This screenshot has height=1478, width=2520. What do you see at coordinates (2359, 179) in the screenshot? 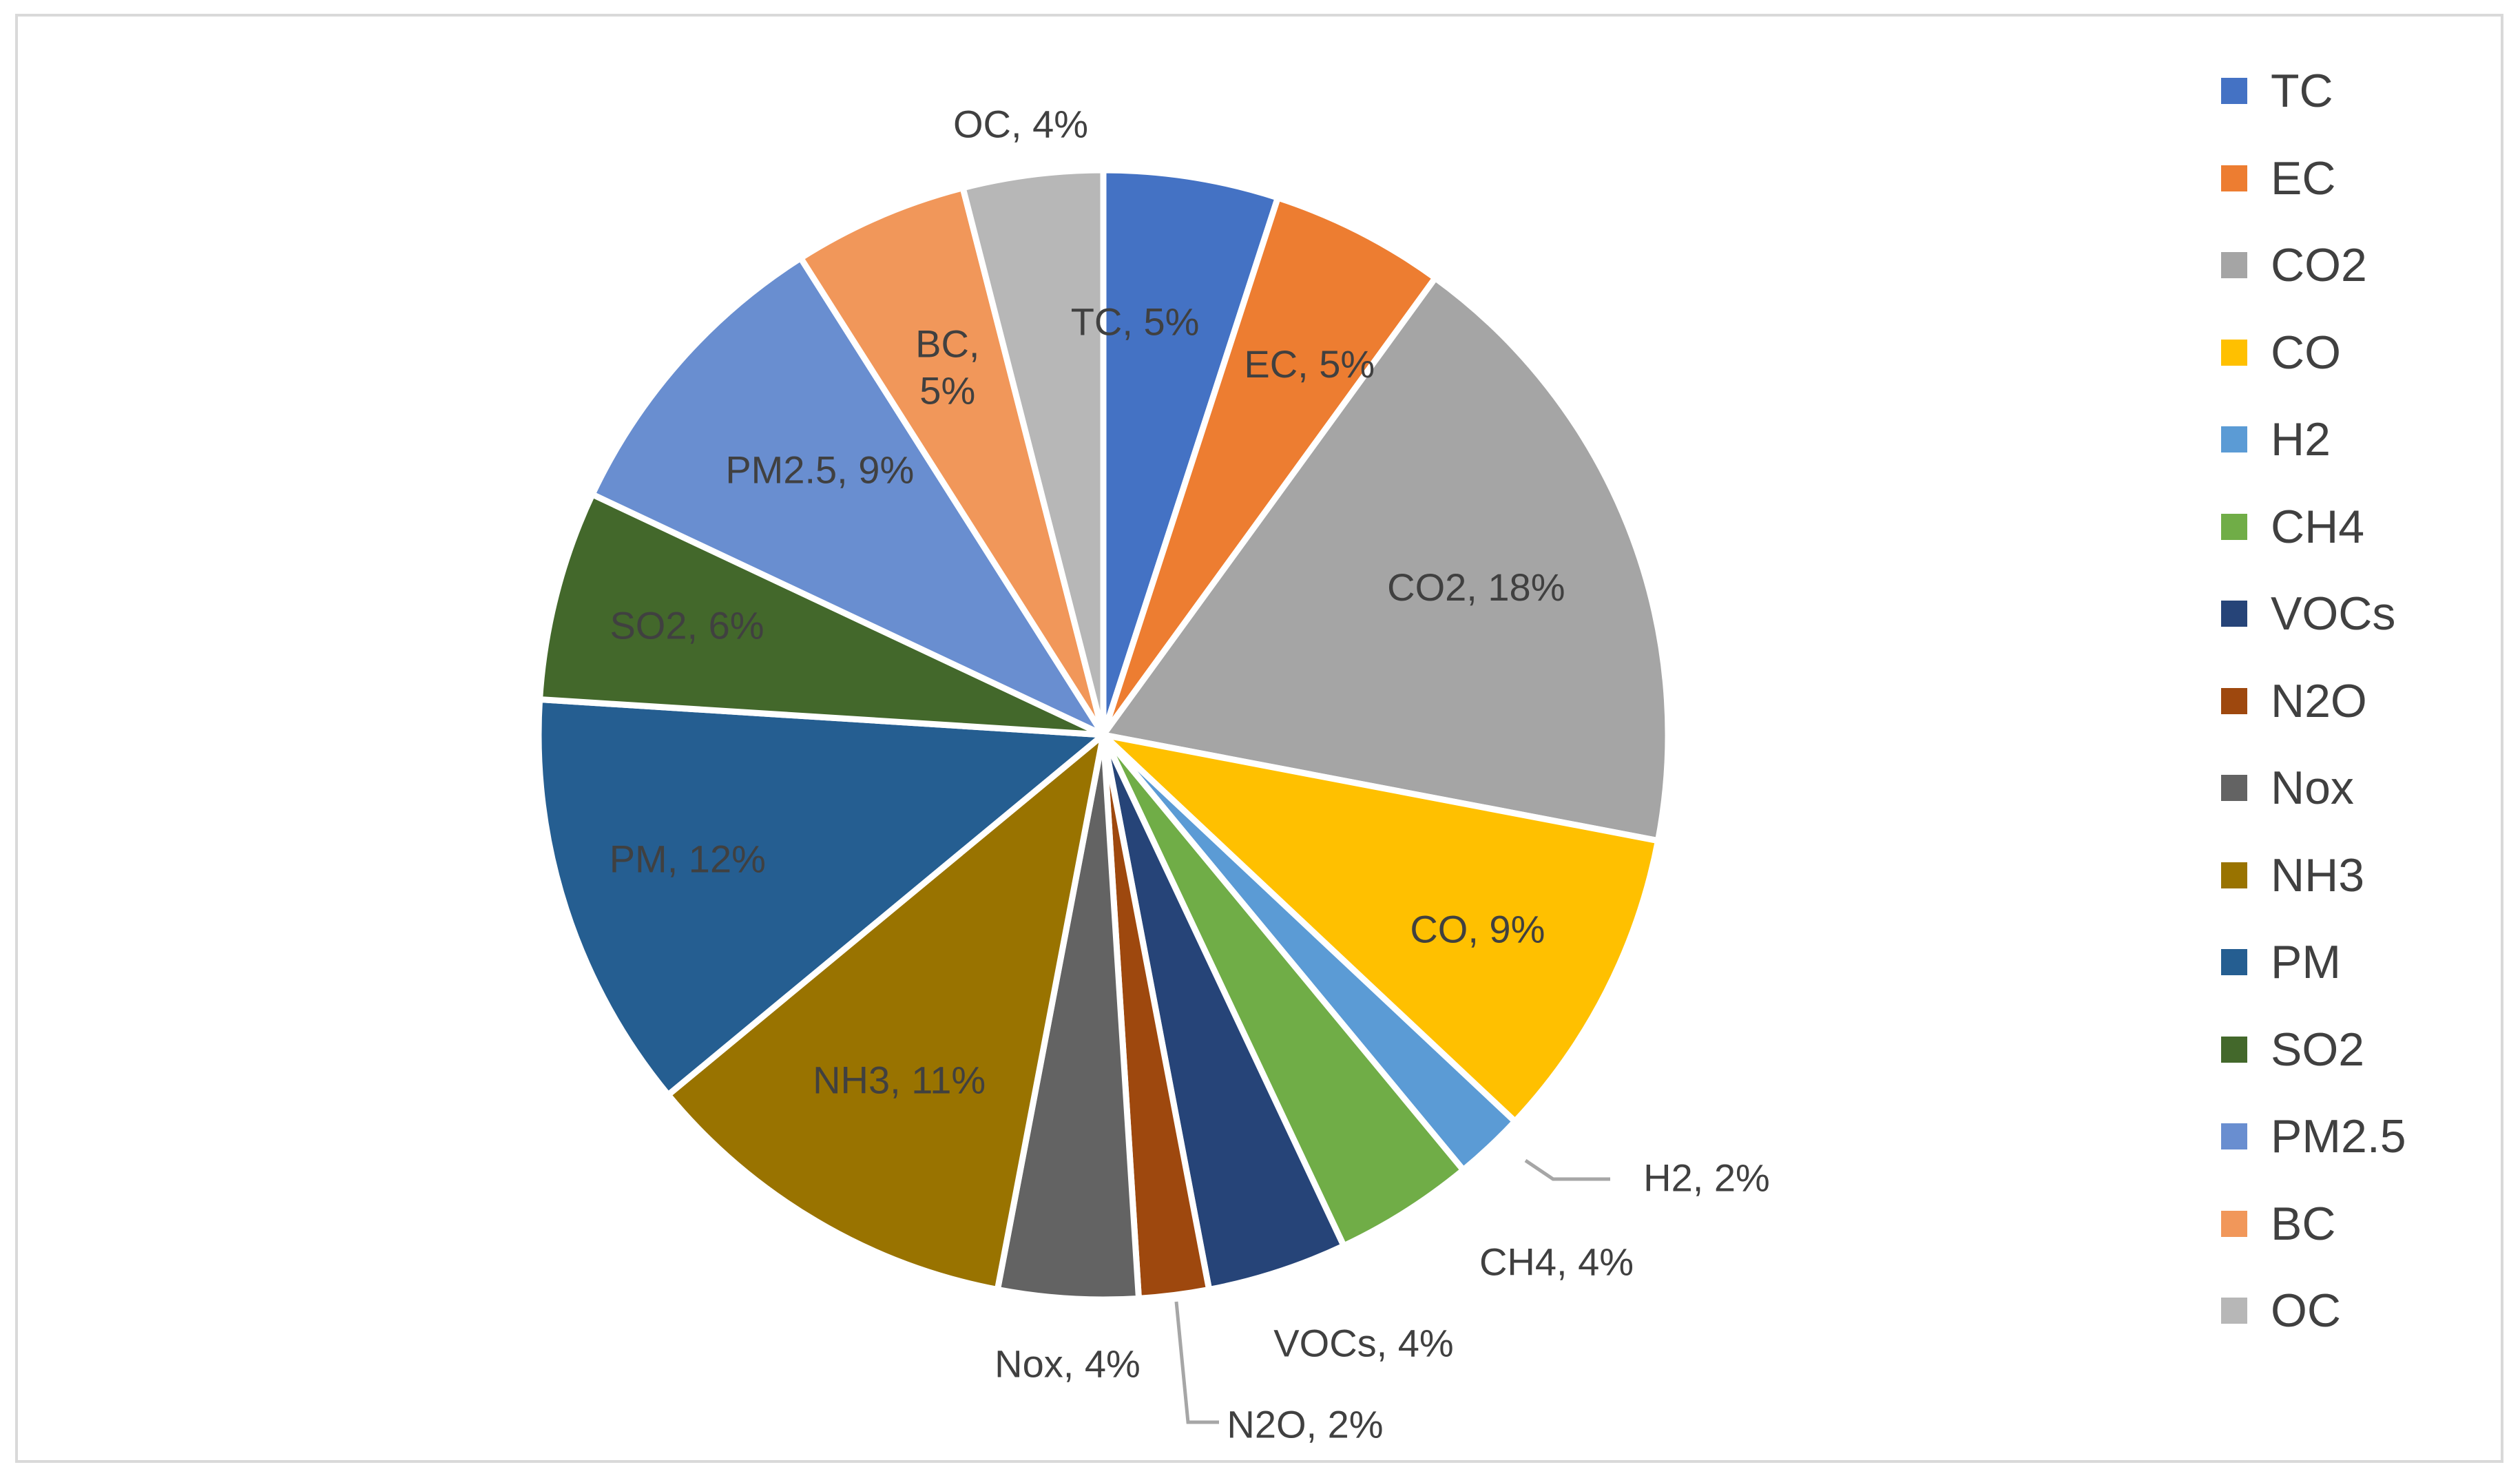
I see `legend-item-ec: EC` at bounding box center [2359, 179].